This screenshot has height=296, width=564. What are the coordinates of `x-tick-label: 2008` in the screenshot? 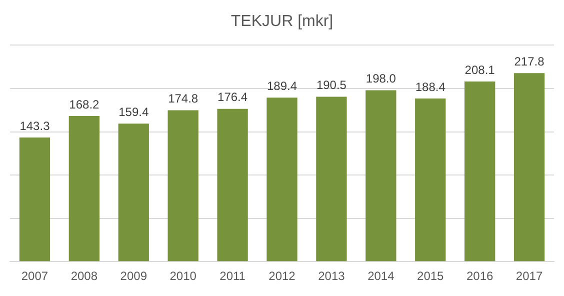 It's located at (84, 276).